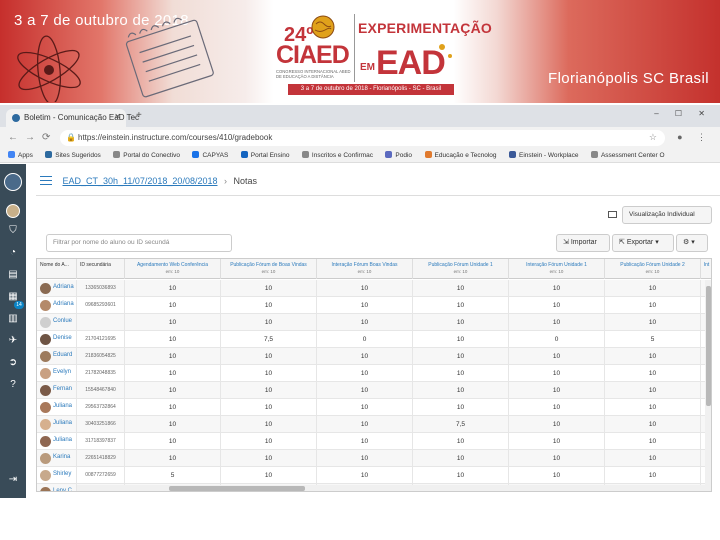 Image resolution: width=720 pixels, height=540 pixels. Describe the element at coordinates (544, 155) in the screenshot. I see `bookmark-item: Einstein - Workplace` at that location.